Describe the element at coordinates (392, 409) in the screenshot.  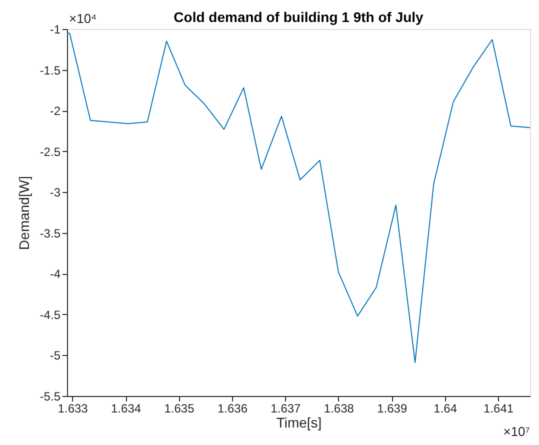
I see `x-tick-label: 1.639` at that location.